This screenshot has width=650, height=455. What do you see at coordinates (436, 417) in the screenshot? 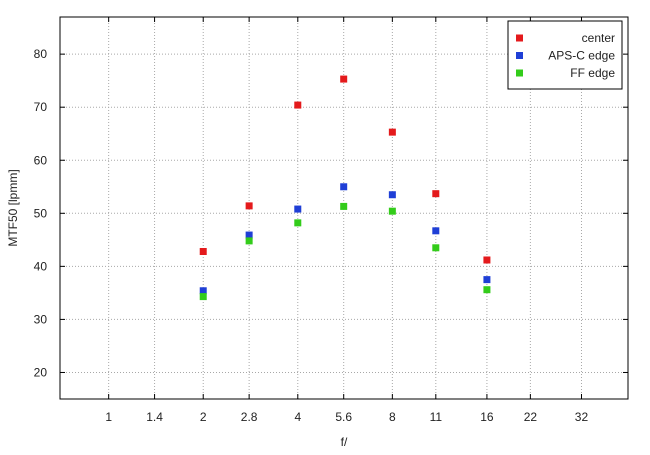
I see `x-tick-label: 11` at bounding box center [436, 417].